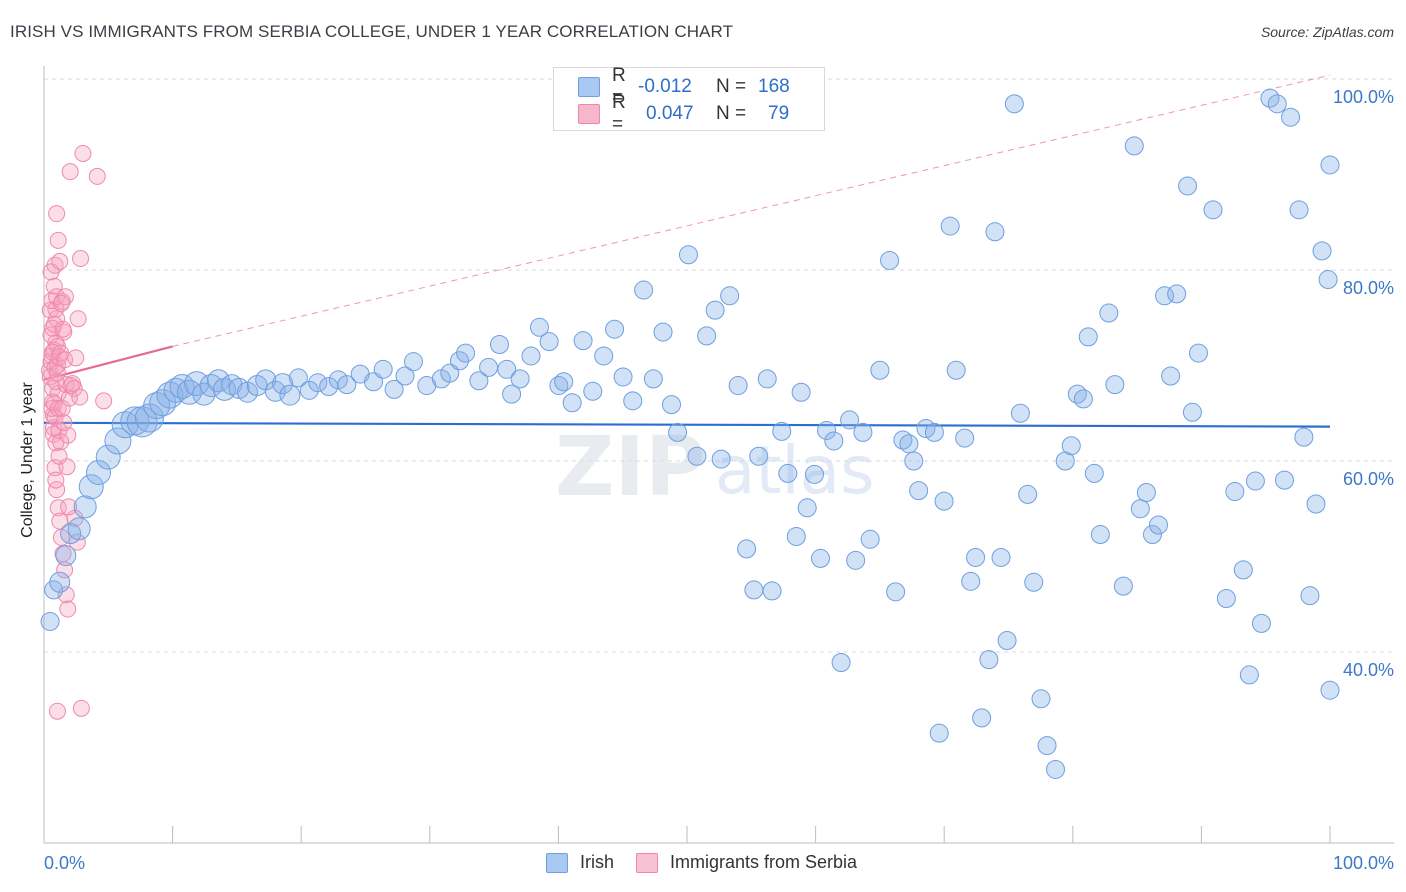 The width and height of the screenshot is (1406, 892). Describe the element at coordinates (1368, 479) in the screenshot. I see `y-tick-label-60: 60.0%` at that location.